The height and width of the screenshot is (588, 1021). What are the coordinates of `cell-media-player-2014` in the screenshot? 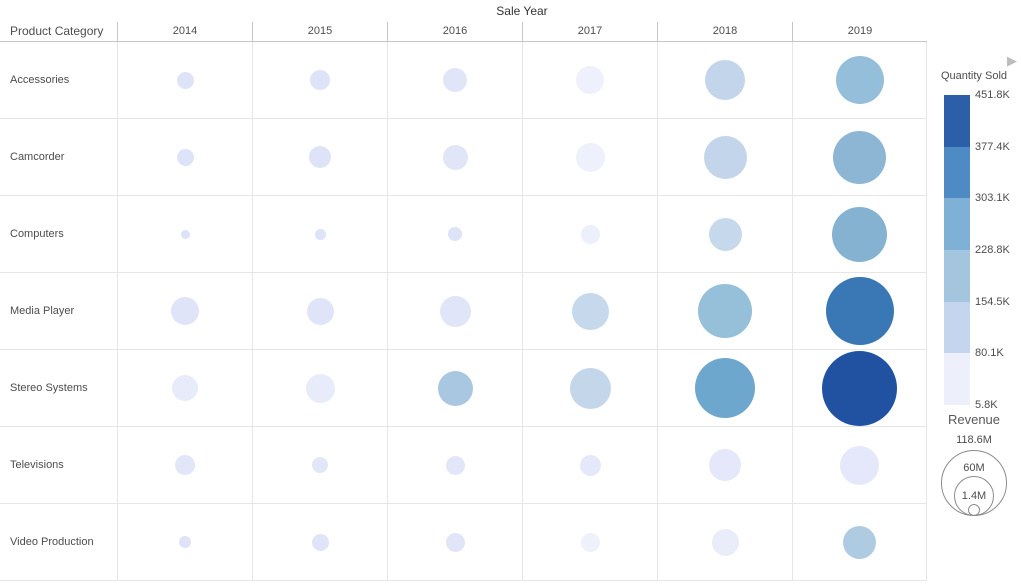 It's located at (184, 311).